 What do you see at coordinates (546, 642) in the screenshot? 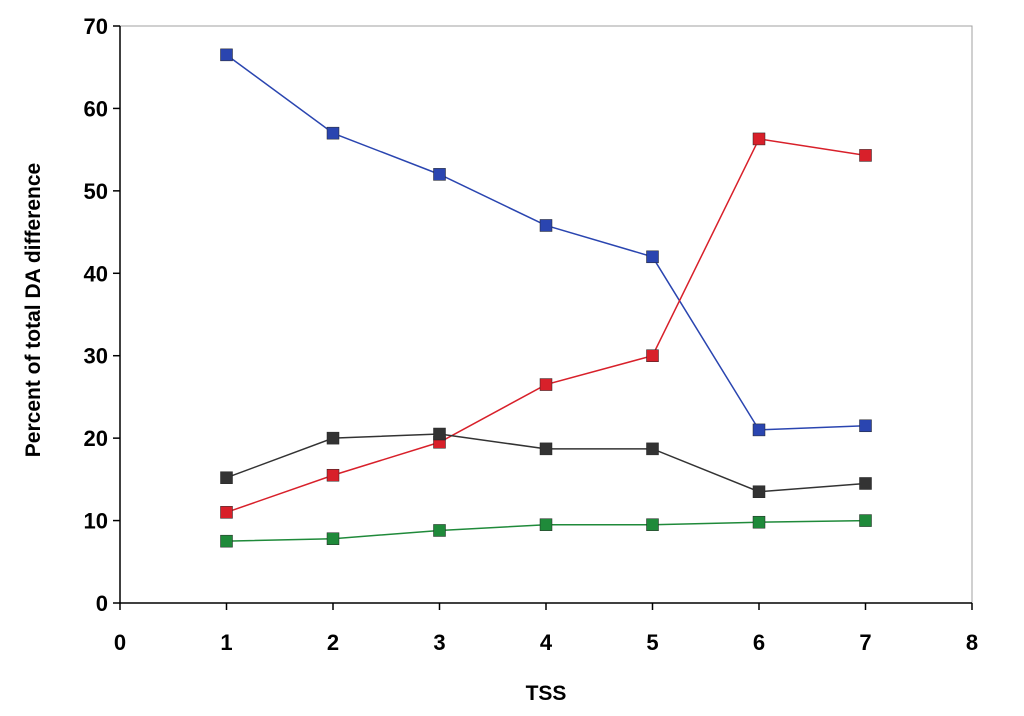
I see `x-tick-label: 4` at bounding box center [546, 642].